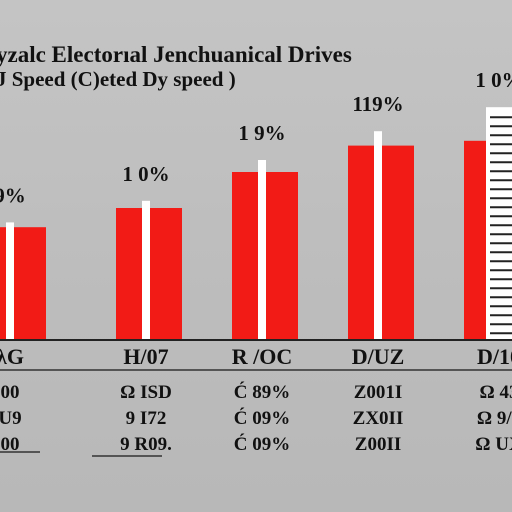 This screenshot has height=512, width=512. Describe the element at coordinates (494, 356) in the screenshot. I see `category-label-4: D/10` at that location.